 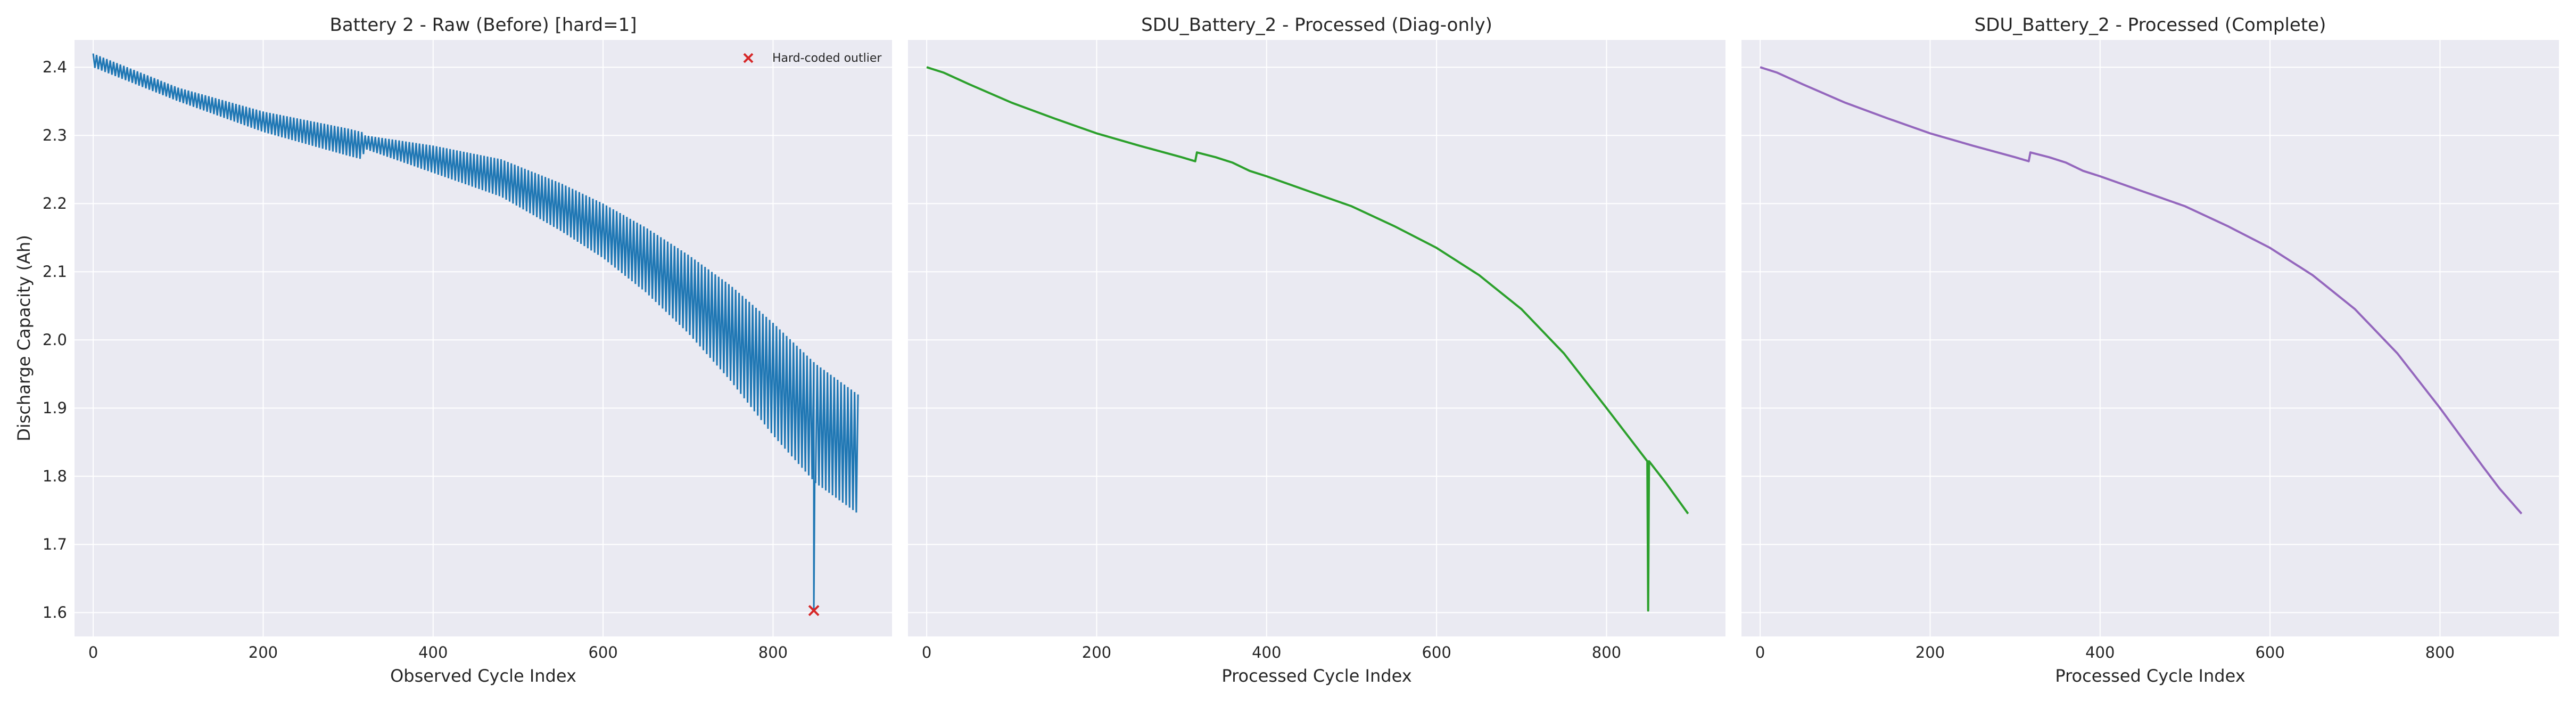 I want to click on y-tick-labels: 1.6 1.7 1.8 1.9 2.0 2.1 2.2 2.3 2.4, so click(x=55, y=340).